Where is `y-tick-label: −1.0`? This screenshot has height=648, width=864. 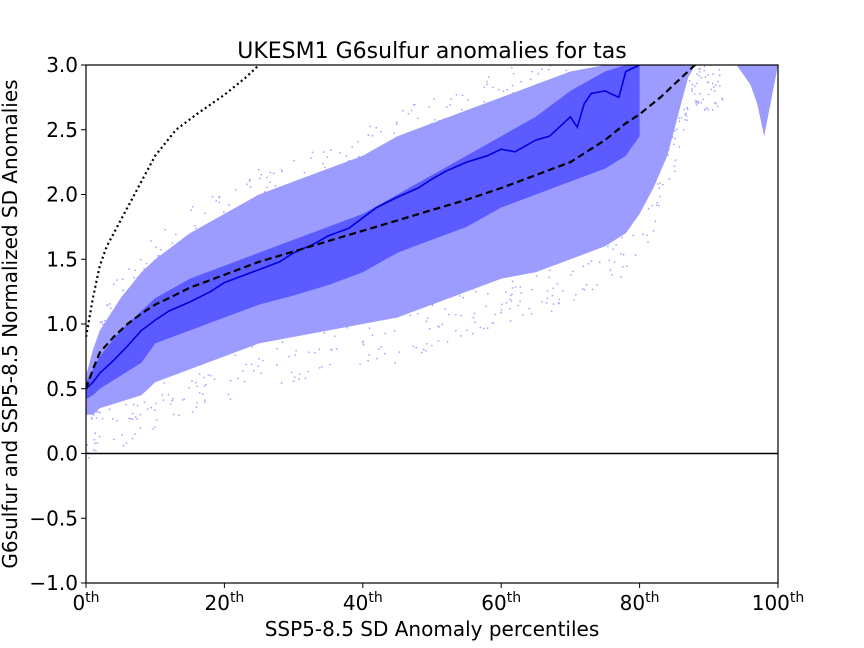 y-tick-label: −1.0 is located at coordinates (53, 583).